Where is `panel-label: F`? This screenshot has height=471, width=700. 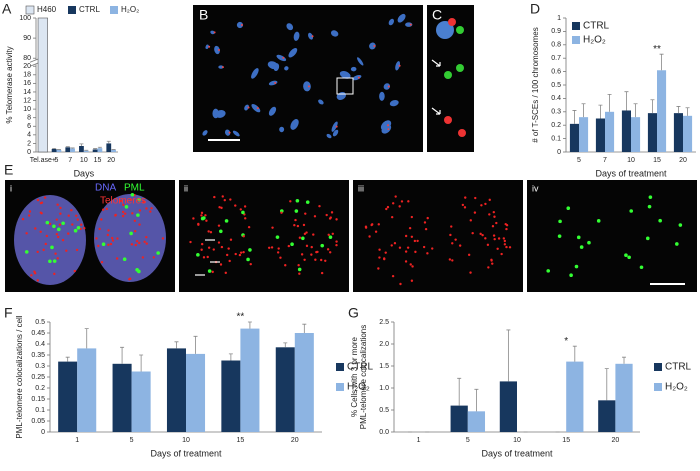 panel-label: F is located at coordinates (8, 313).